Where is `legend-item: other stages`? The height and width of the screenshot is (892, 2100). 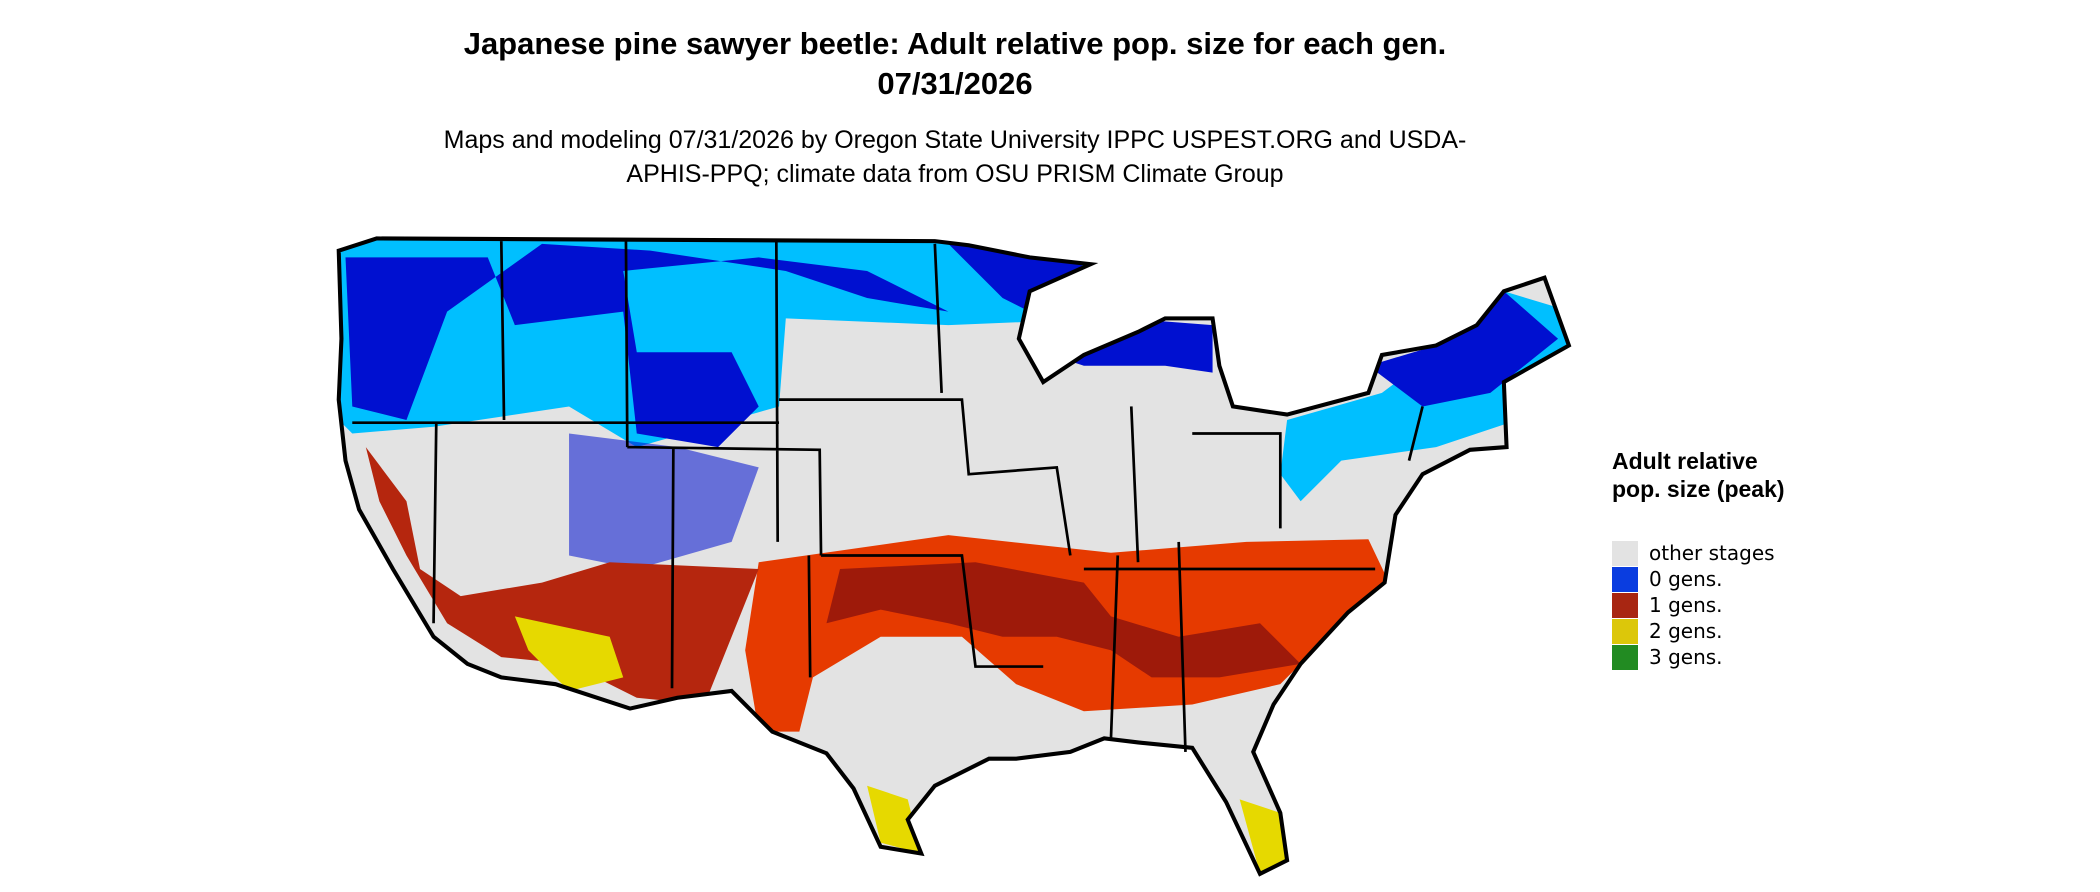
legend-item: other stages is located at coordinates (1693, 553).